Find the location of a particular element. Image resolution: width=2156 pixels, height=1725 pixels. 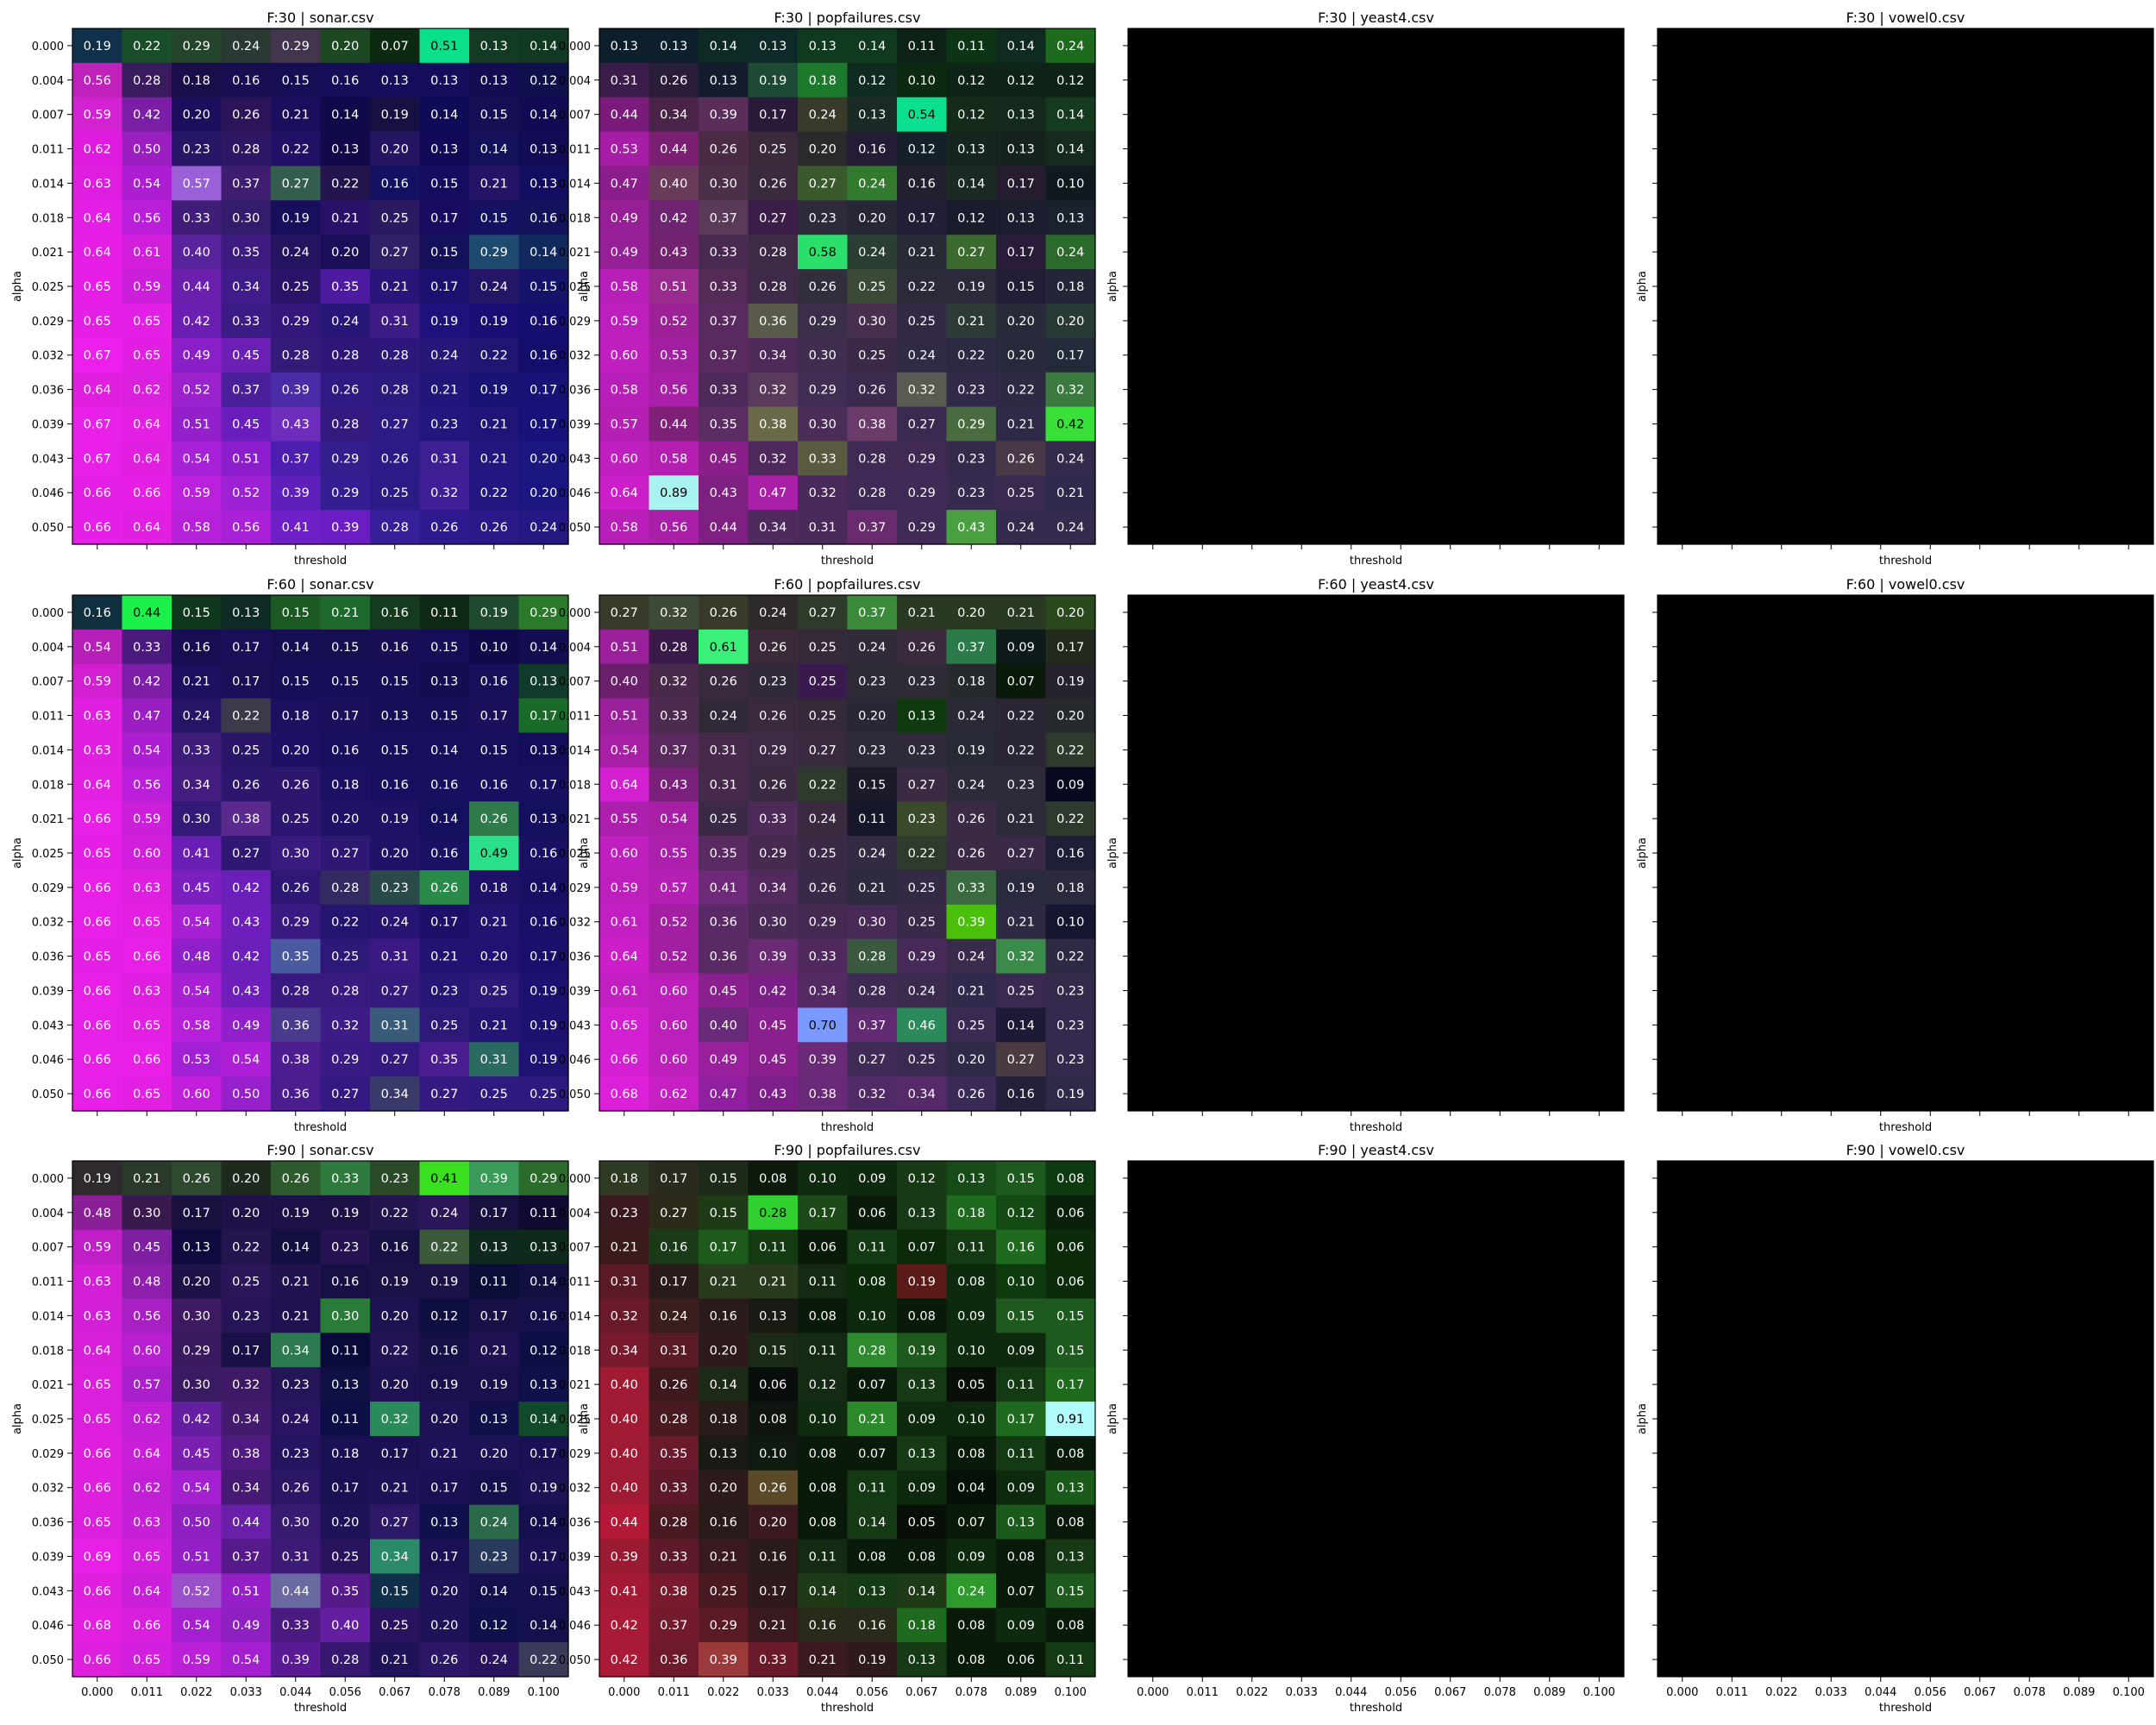

cell-value-label: 0.19 is located at coordinates (922, 1283).